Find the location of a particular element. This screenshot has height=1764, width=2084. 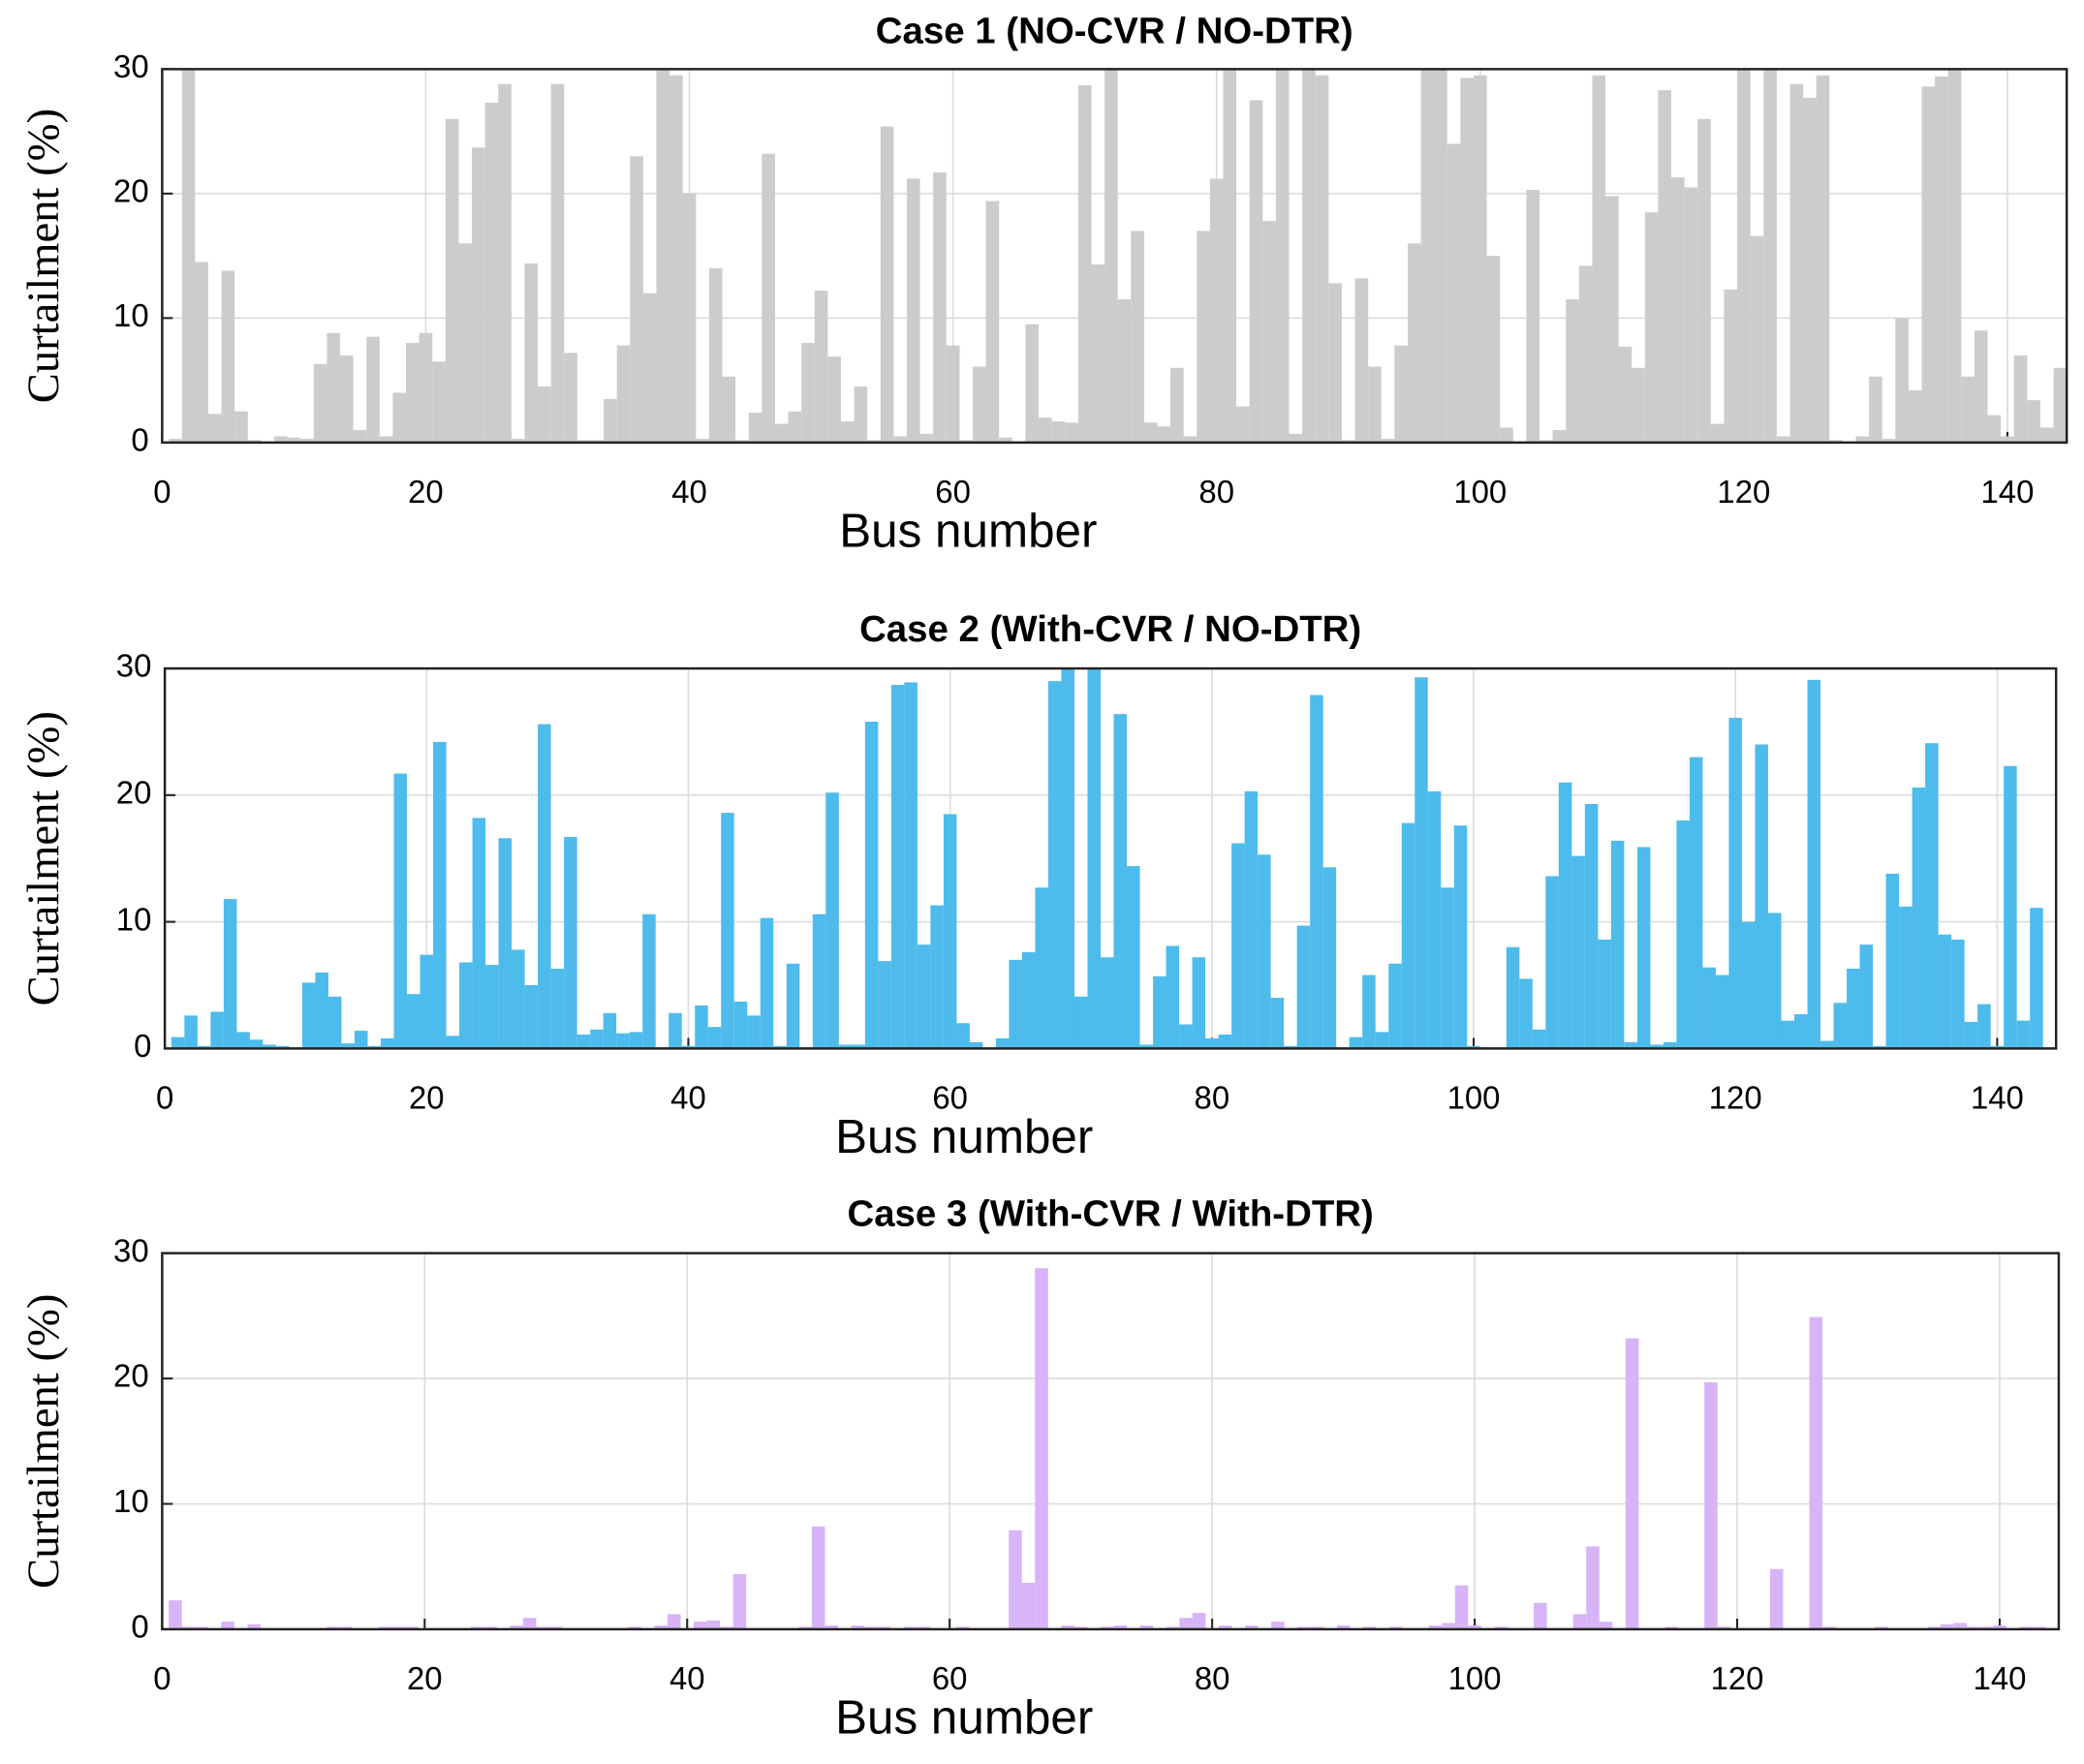

x-tick-label: 60 is located at coordinates (953, 492).